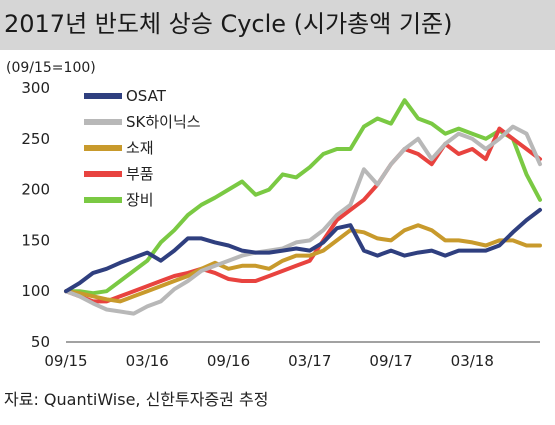 The height and width of the screenshot is (425, 555). What do you see at coordinates (228, 361) in the screenshot?
I see `x-tick-label: 09/16` at bounding box center [228, 361].